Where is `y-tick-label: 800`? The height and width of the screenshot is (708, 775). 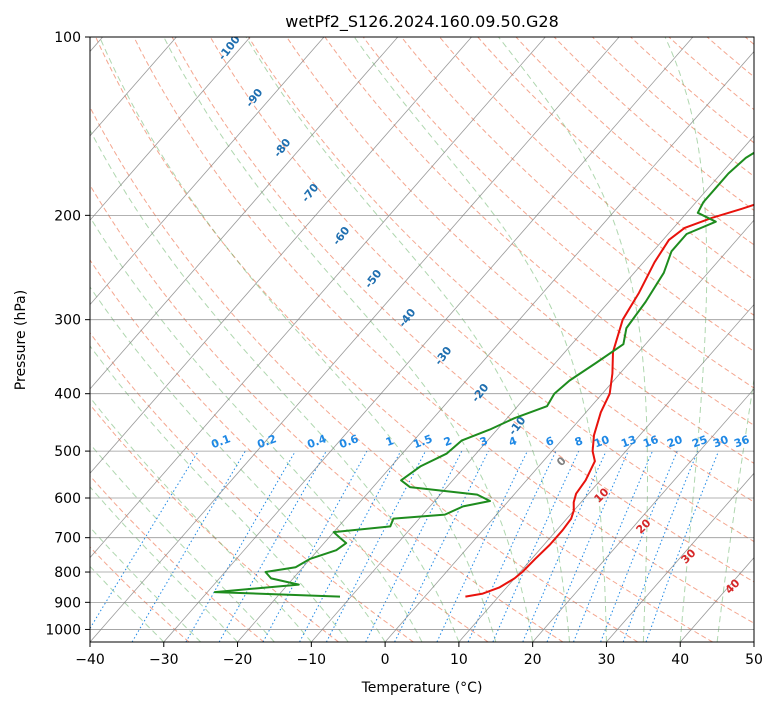
y-tick-label: 800 is located at coordinates (67, 573).